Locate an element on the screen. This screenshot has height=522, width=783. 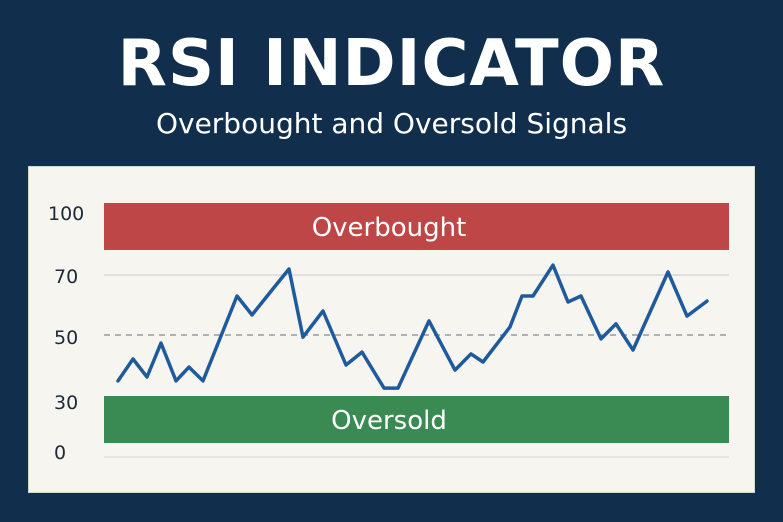
ytick-0: 0 is located at coordinates (60, 453).